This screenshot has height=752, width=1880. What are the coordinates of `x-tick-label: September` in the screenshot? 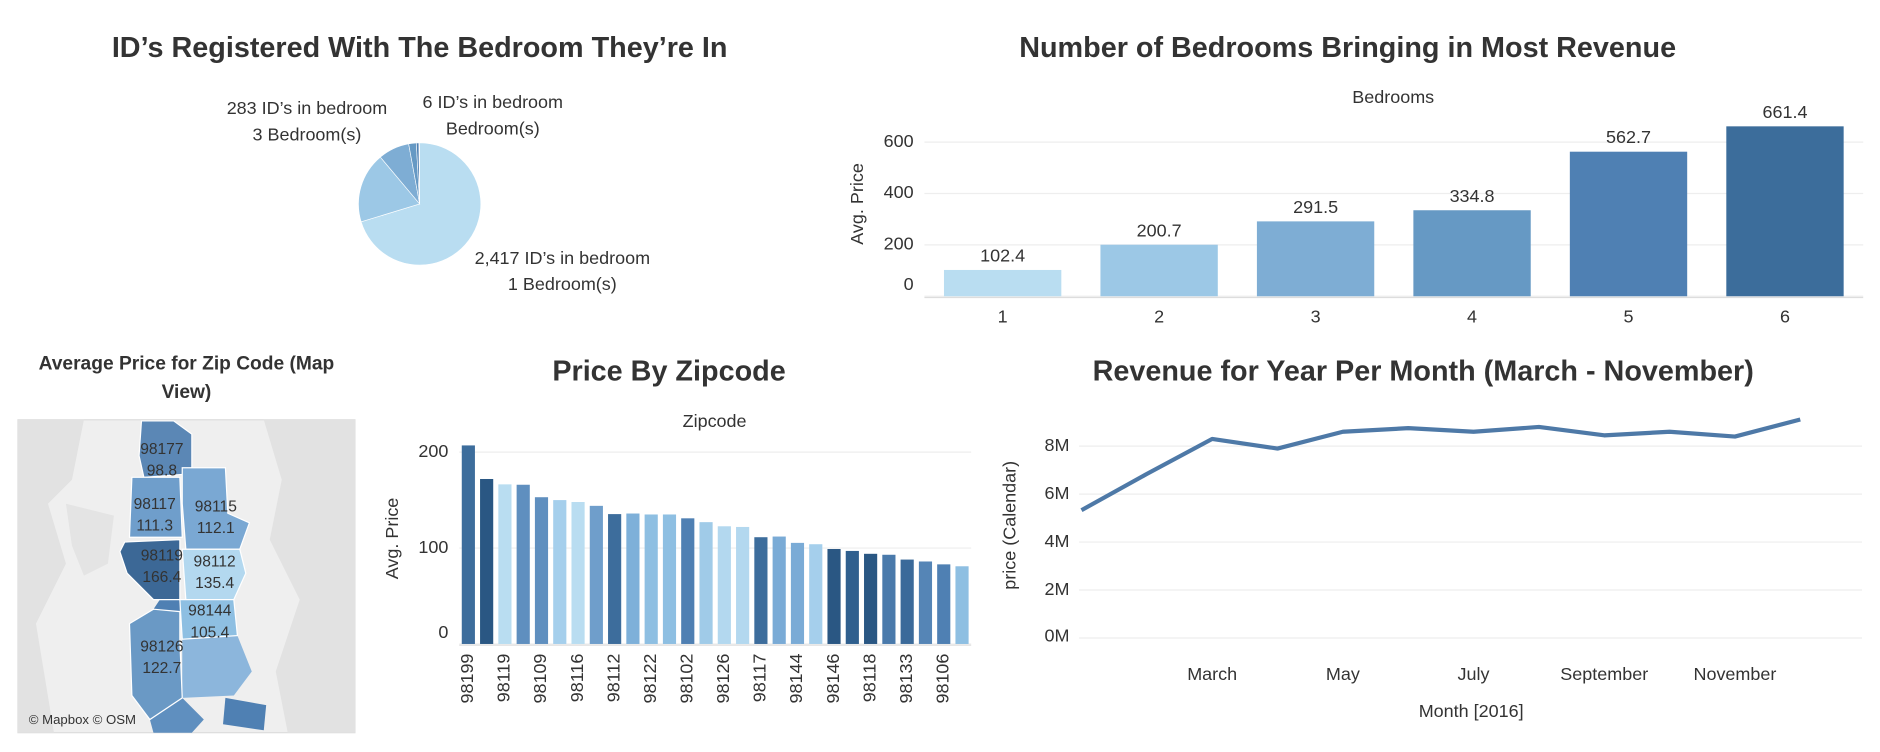 It's located at (1604, 674).